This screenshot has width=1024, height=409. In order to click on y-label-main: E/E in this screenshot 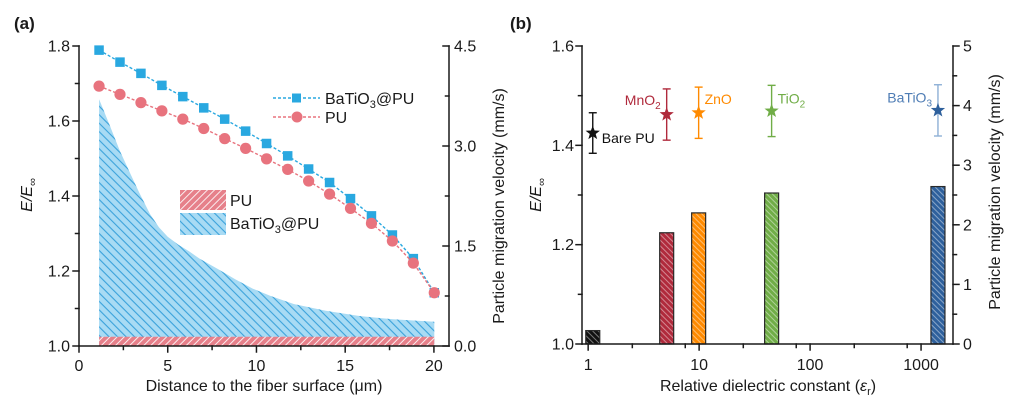, I will do `click(27, 199)`.